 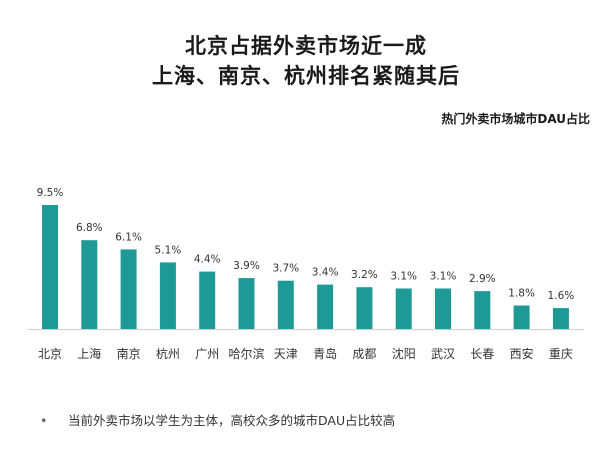 I want to click on x-tick-label-7: 天津, so click(x=286, y=354).